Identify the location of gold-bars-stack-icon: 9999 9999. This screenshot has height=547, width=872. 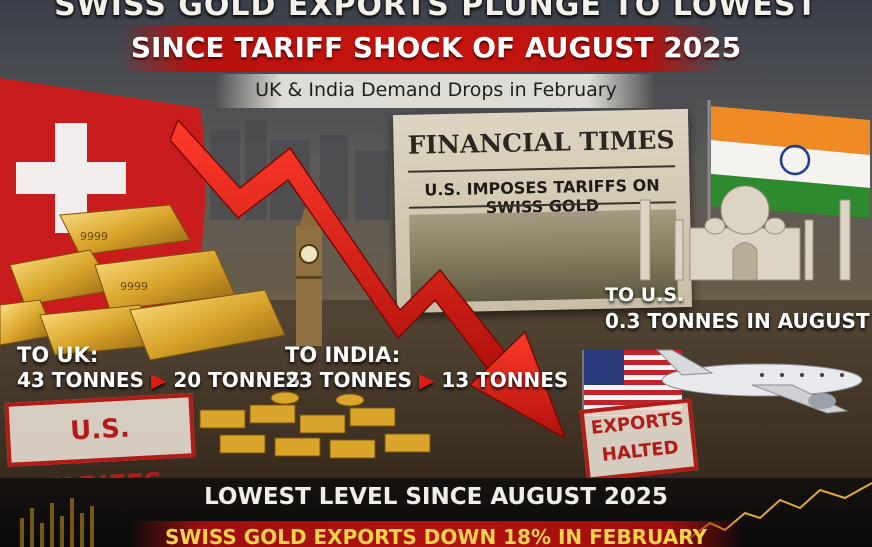
(143, 282).